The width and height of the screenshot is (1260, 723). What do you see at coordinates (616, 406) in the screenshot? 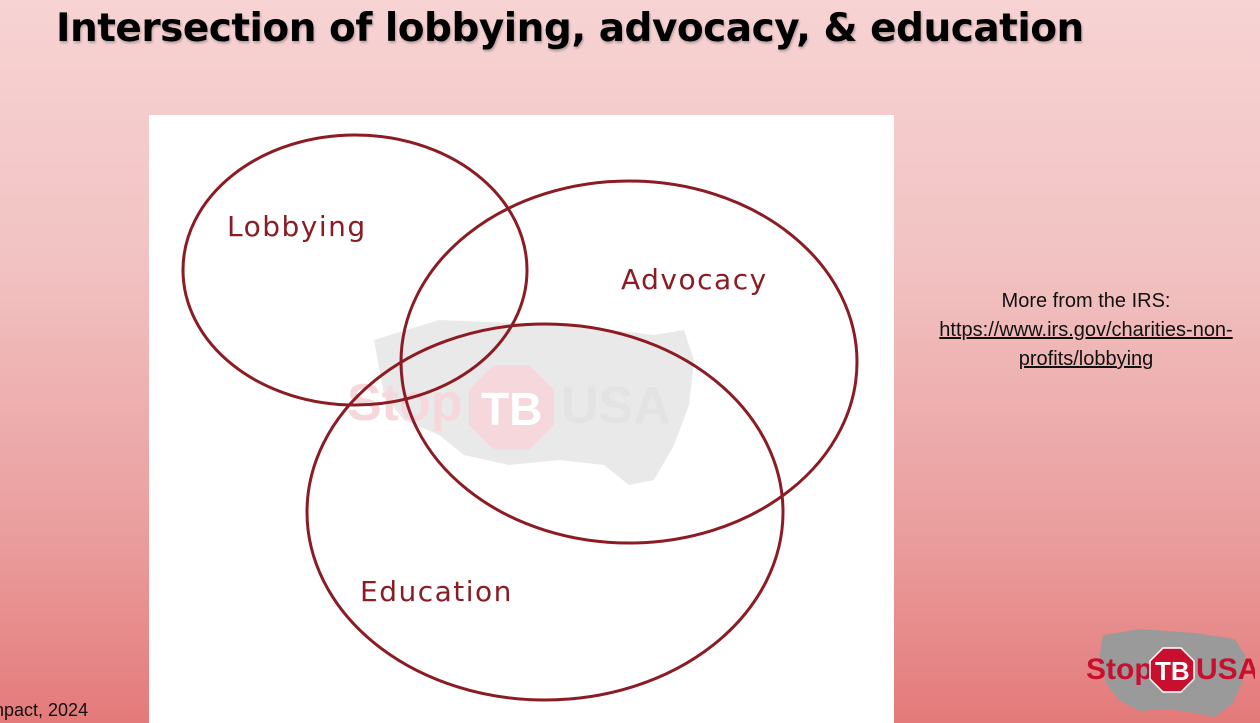
I see `watermark-usa: USA` at bounding box center [616, 406].